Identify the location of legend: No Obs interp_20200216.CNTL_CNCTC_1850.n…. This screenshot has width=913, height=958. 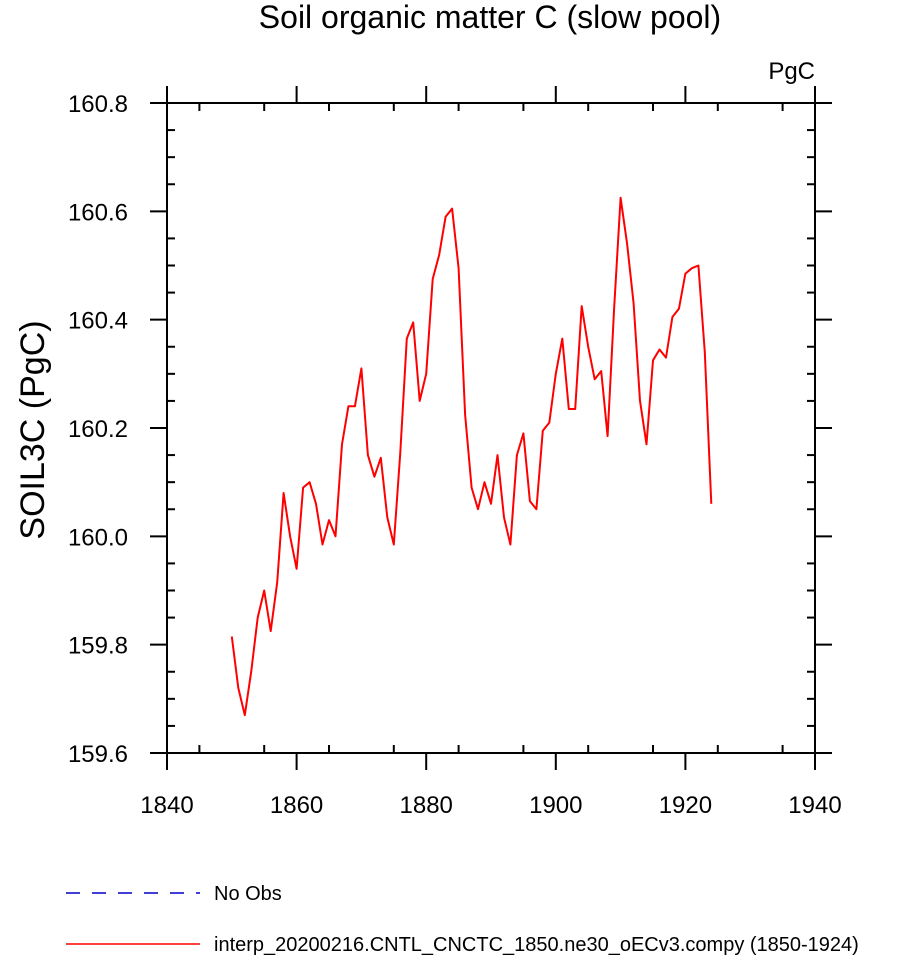
(462, 919).